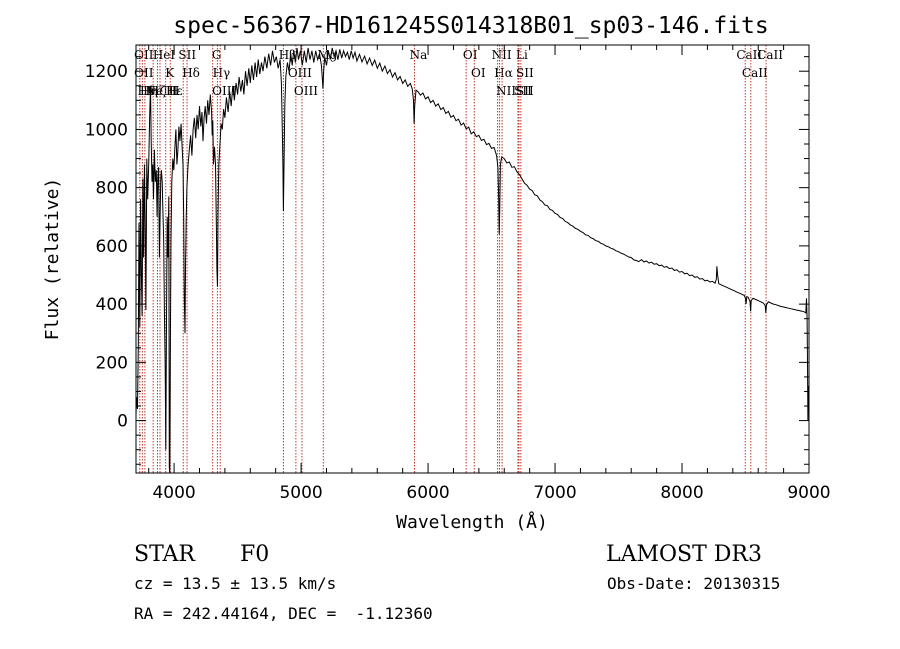 The height and width of the screenshot is (649, 900). I want to click on y-tick-label: 1200, so click(106, 72).